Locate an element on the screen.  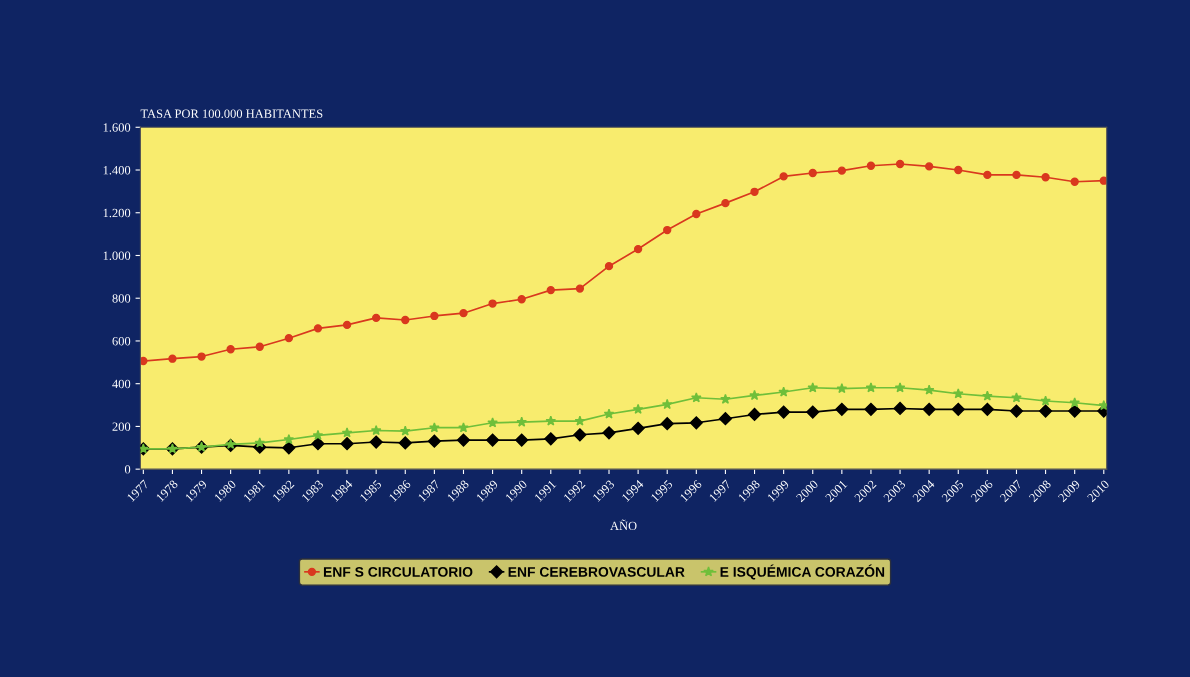
x-tick-label: 1981 is located at coordinates (254, 490).